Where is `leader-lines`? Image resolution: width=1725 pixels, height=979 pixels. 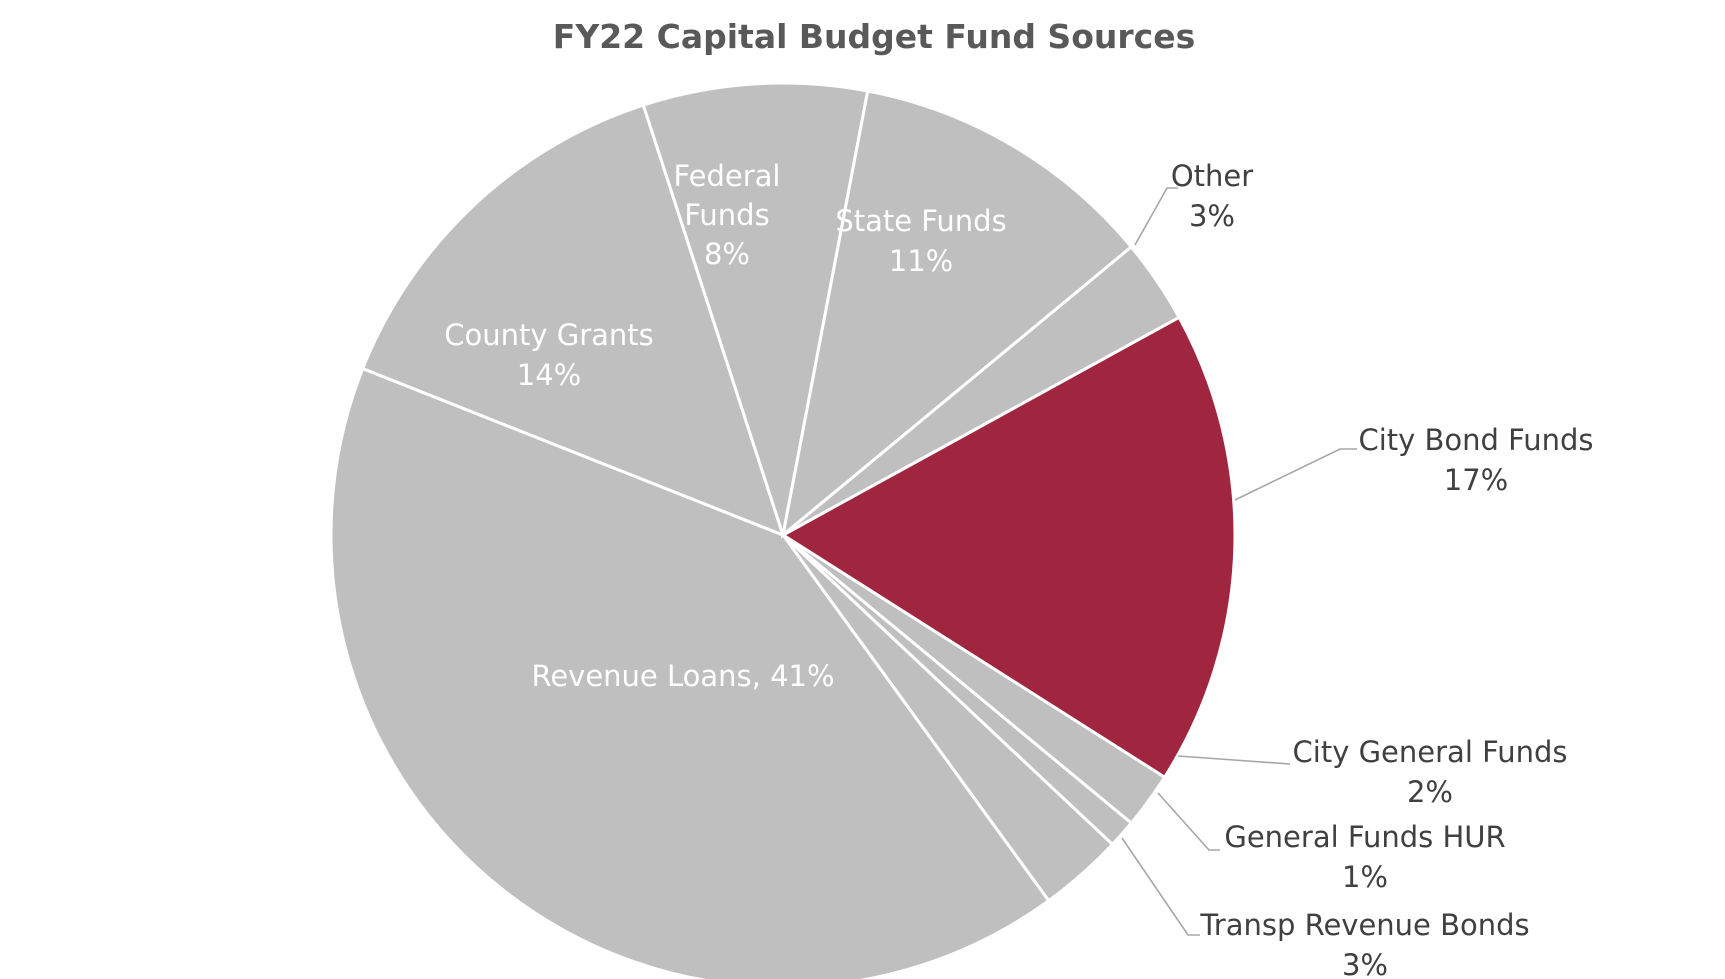 leader-lines is located at coordinates (1239, 561).